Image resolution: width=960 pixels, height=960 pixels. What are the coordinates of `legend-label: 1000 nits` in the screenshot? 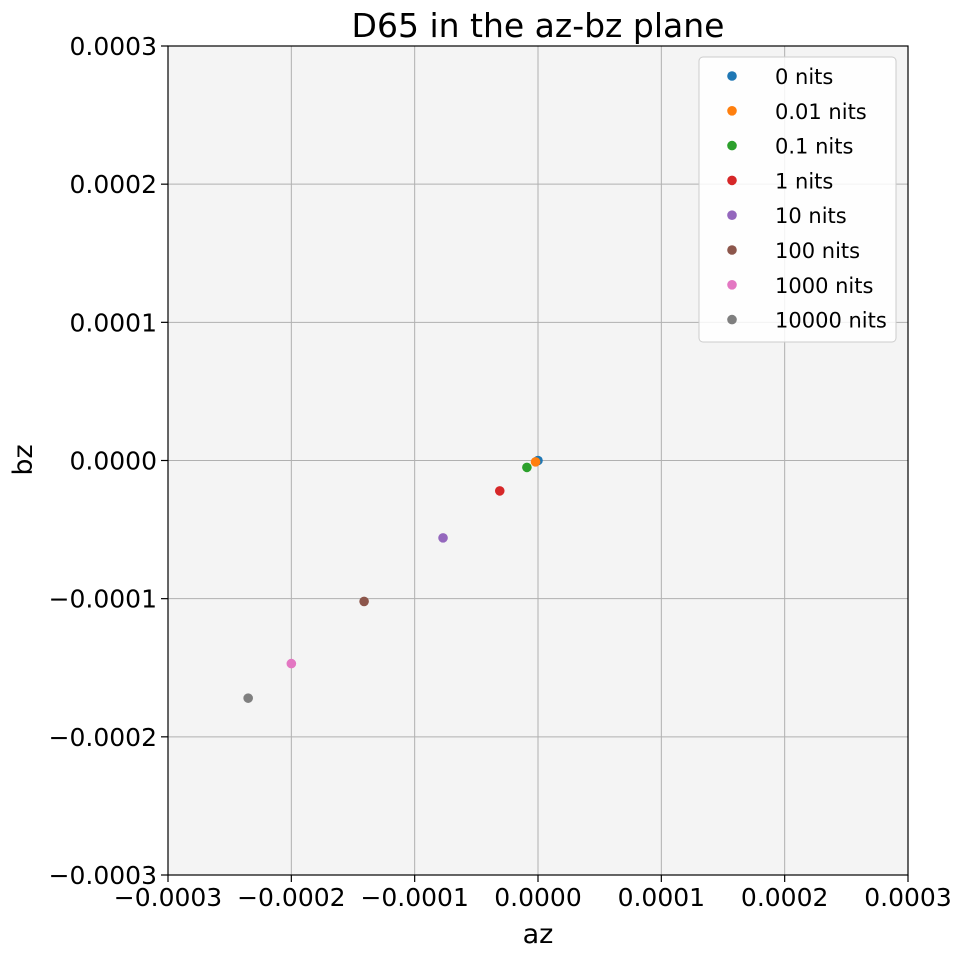 It's located at (824, 286).